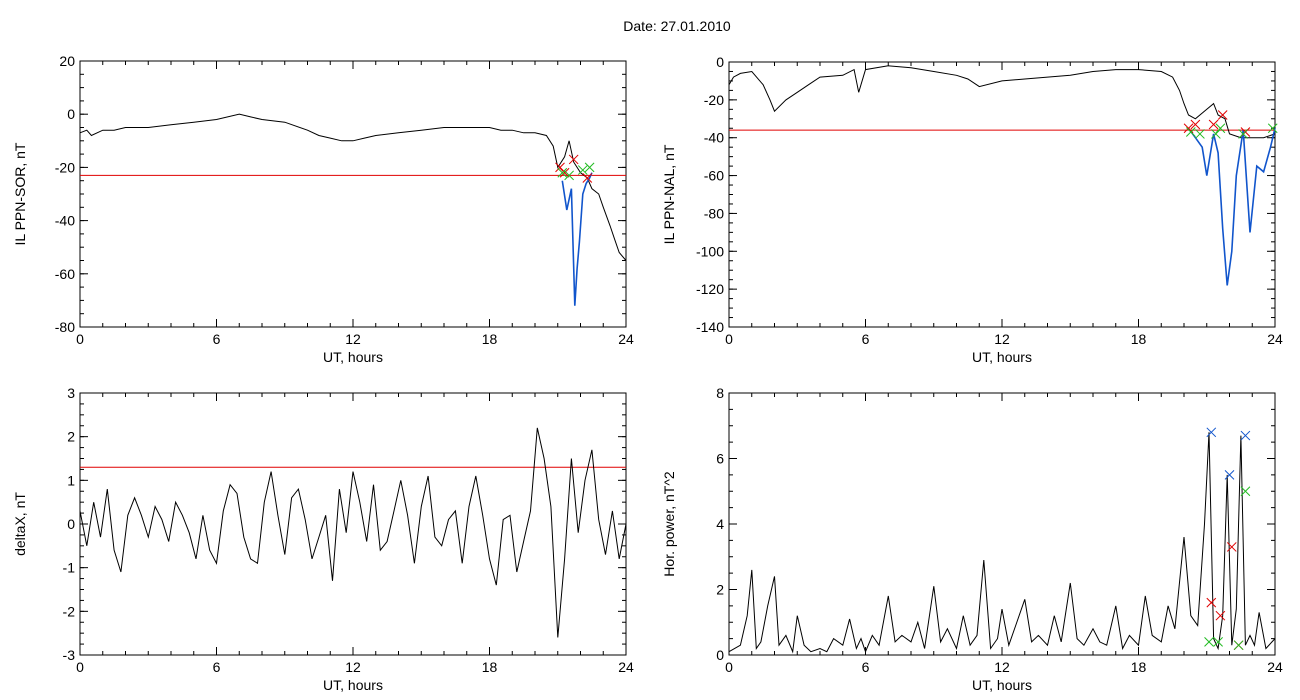 Image resolution: width=1300 pixels, height=700 pixels. Describe the element at coordinates (69, 611) in the screenshot. I see `y-tick-label: -2` at that location.